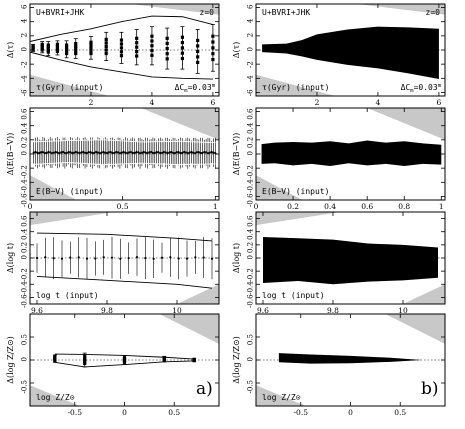  Describe the element at coordinates (293, 295) in the screenshot. I see `input-label: log t (input)` at that location.